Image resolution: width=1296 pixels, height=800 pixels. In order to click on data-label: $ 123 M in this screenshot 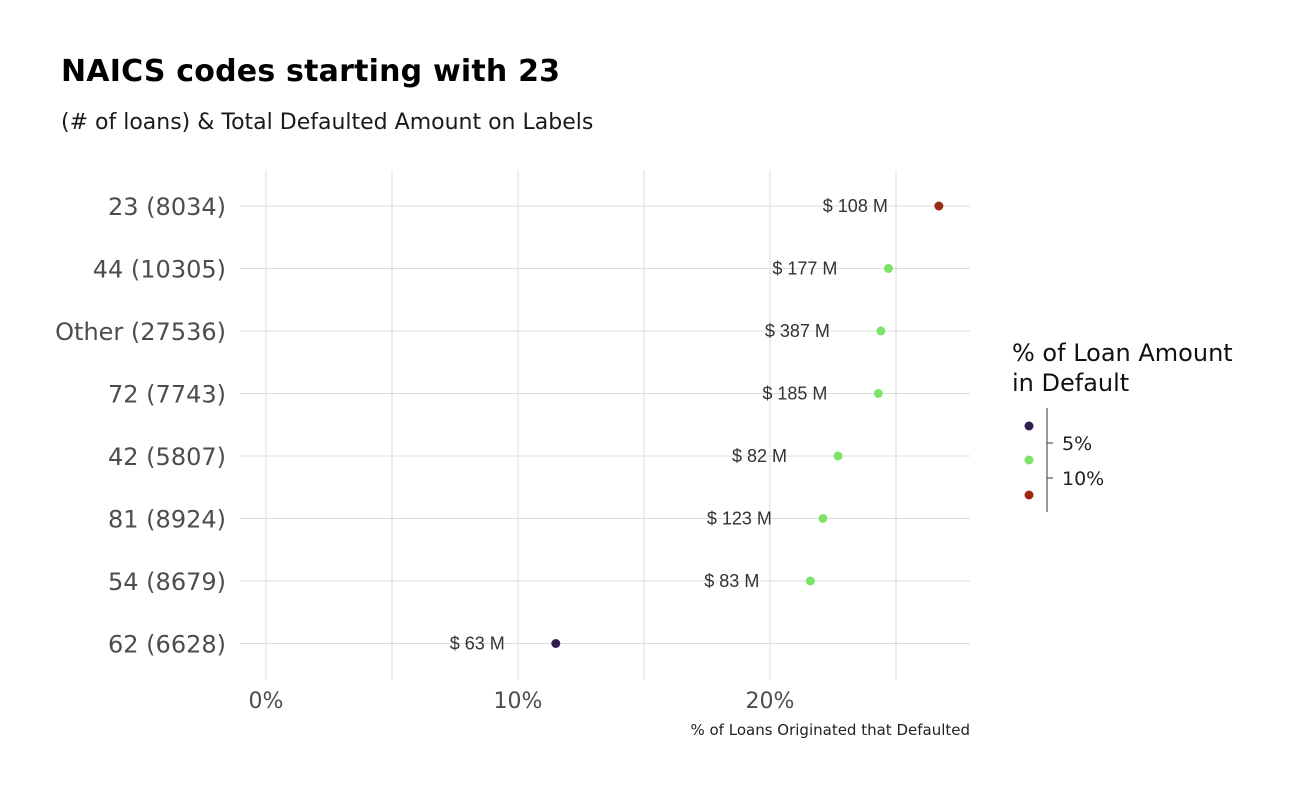, I will do `click(739, 519)`.